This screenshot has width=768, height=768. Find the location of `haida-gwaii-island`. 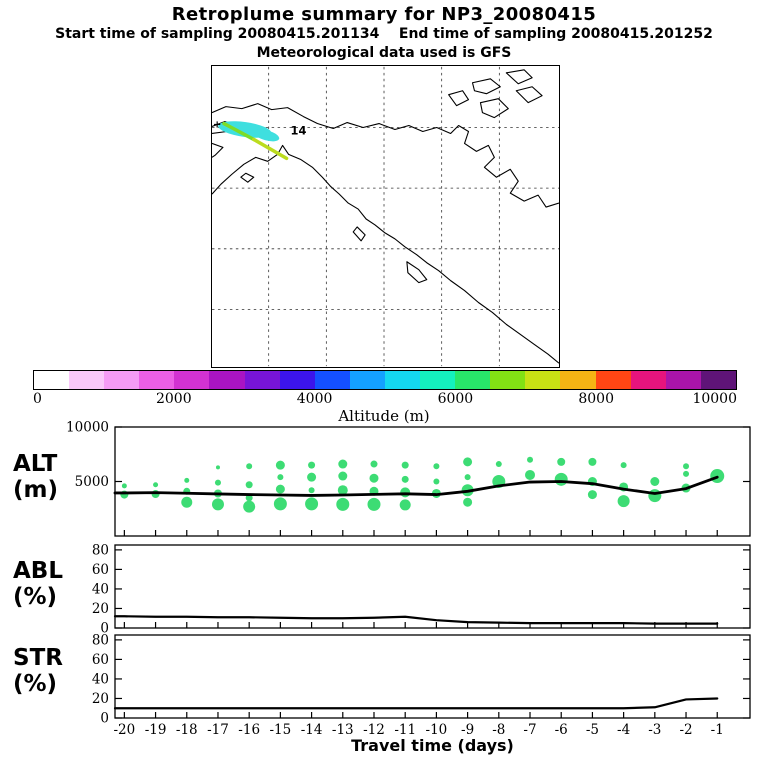

haida-gwaii-island is located at coordinates (359, 234).